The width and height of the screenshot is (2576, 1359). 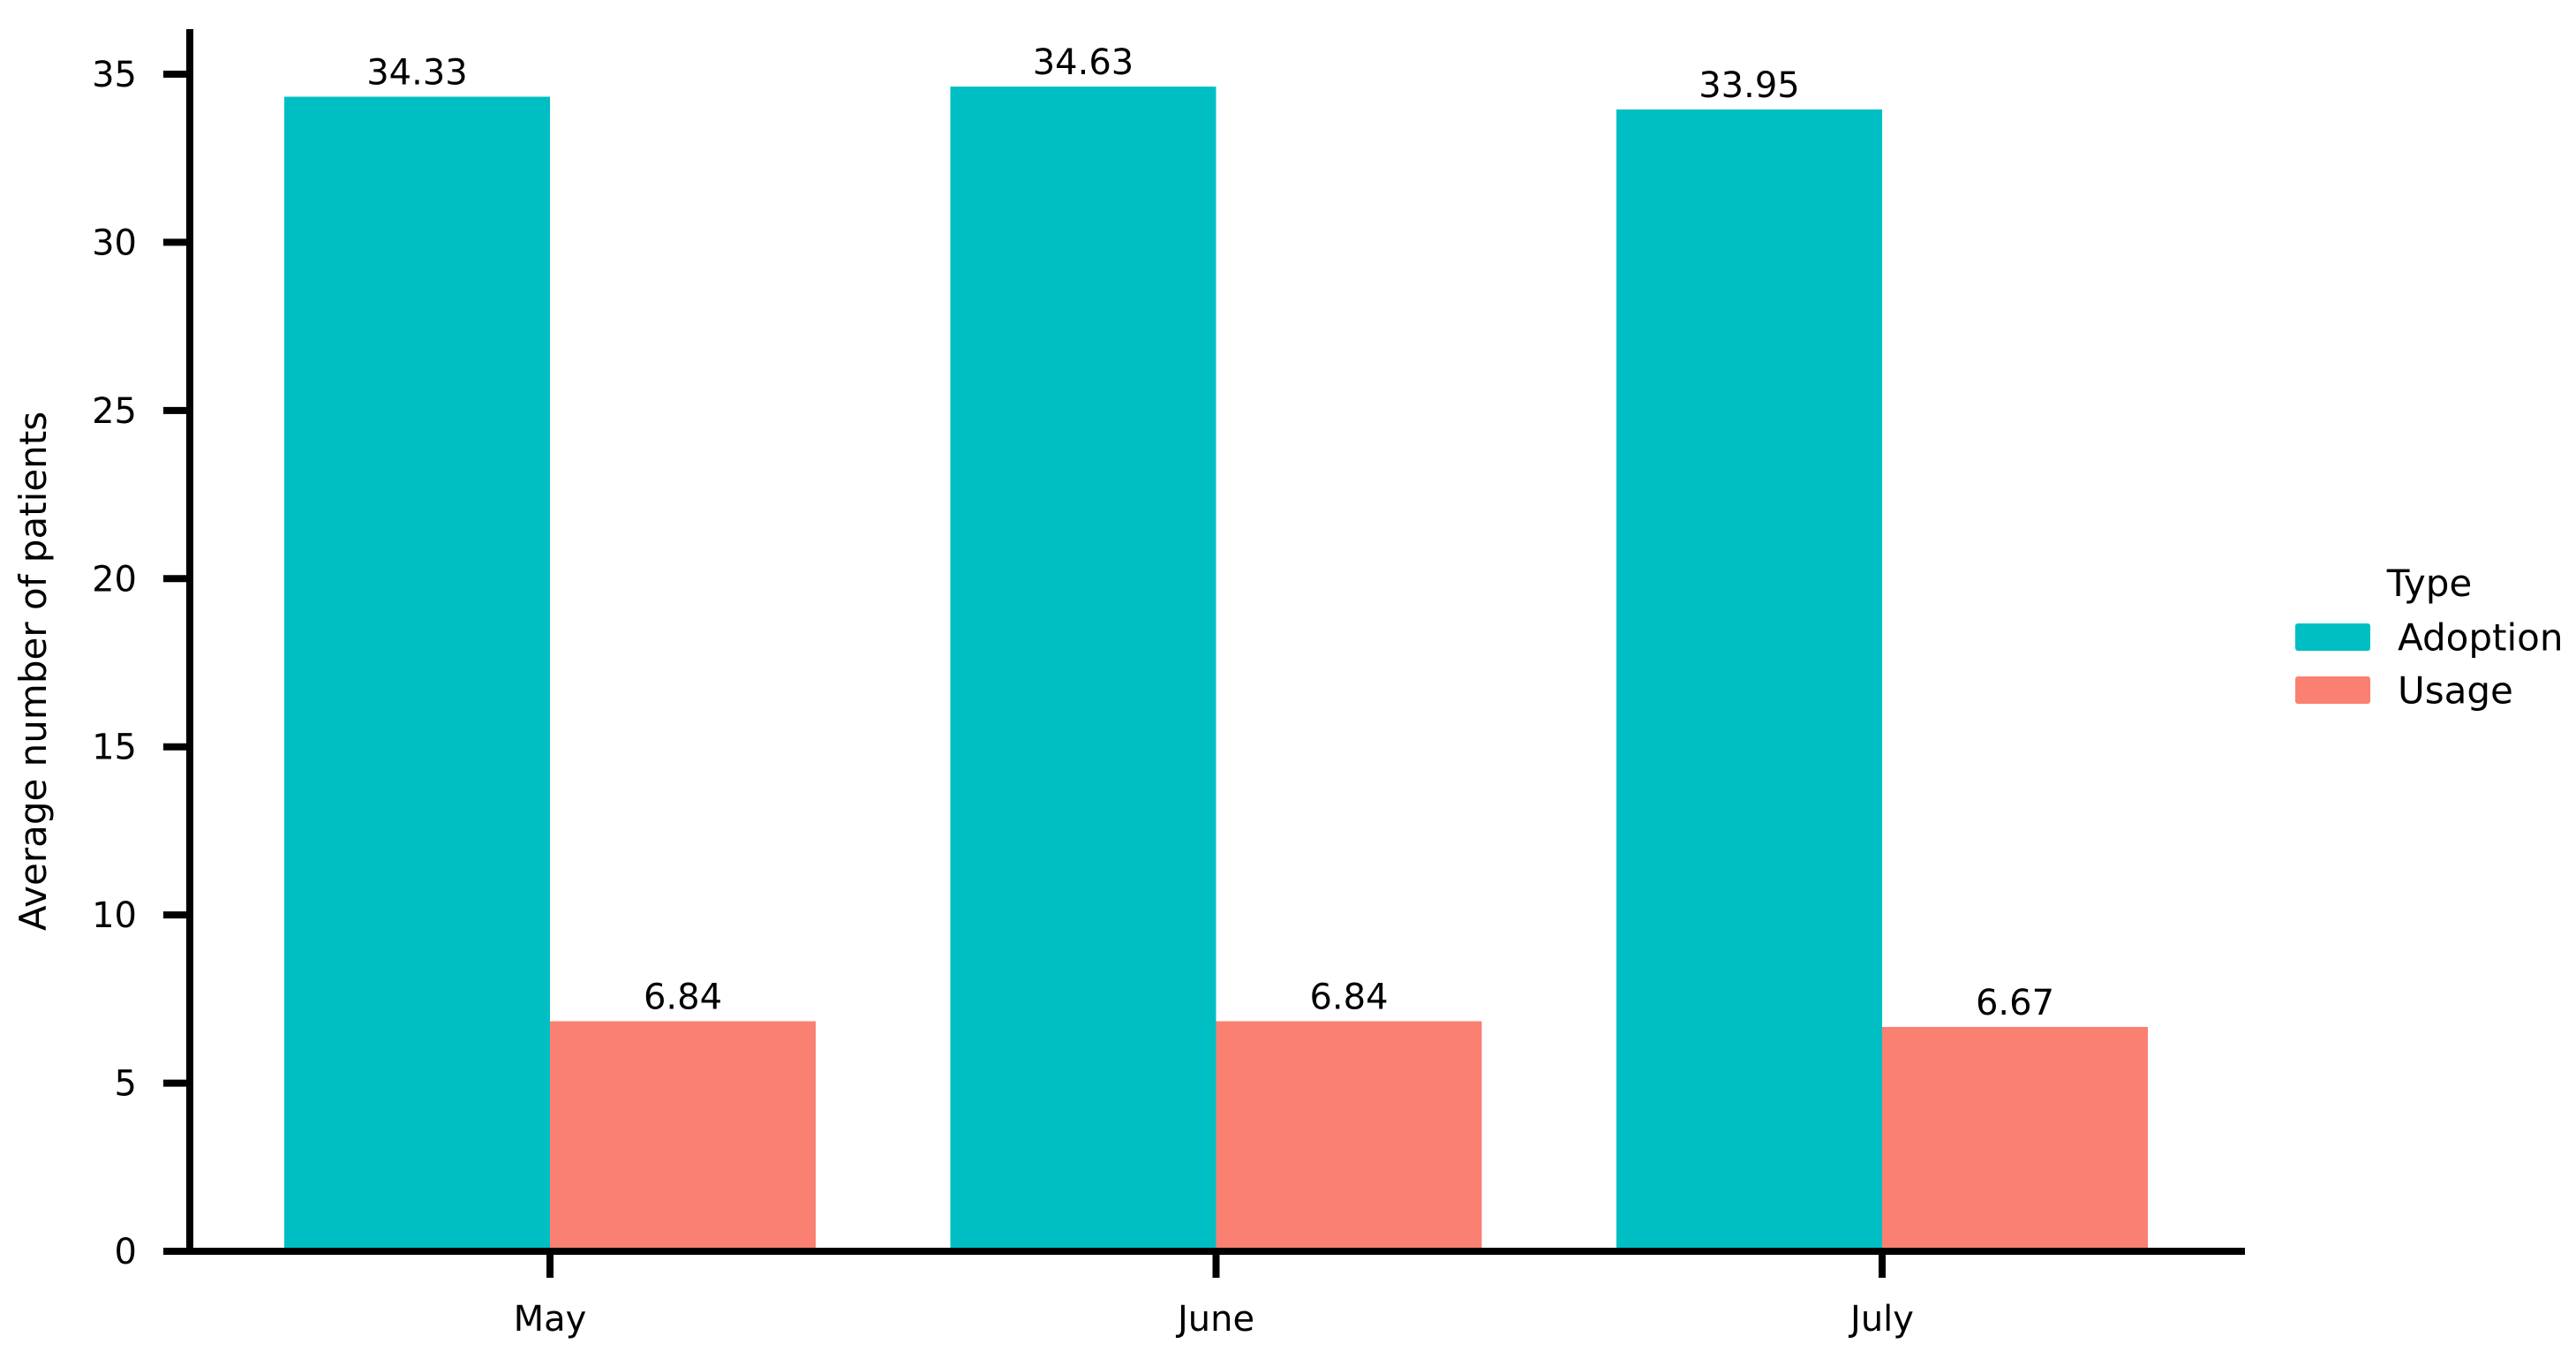 What do you see at coordinates (2333, 690) in the screenshot?
I see `legend-swatch-usage` at bounding box center [2333, 690].